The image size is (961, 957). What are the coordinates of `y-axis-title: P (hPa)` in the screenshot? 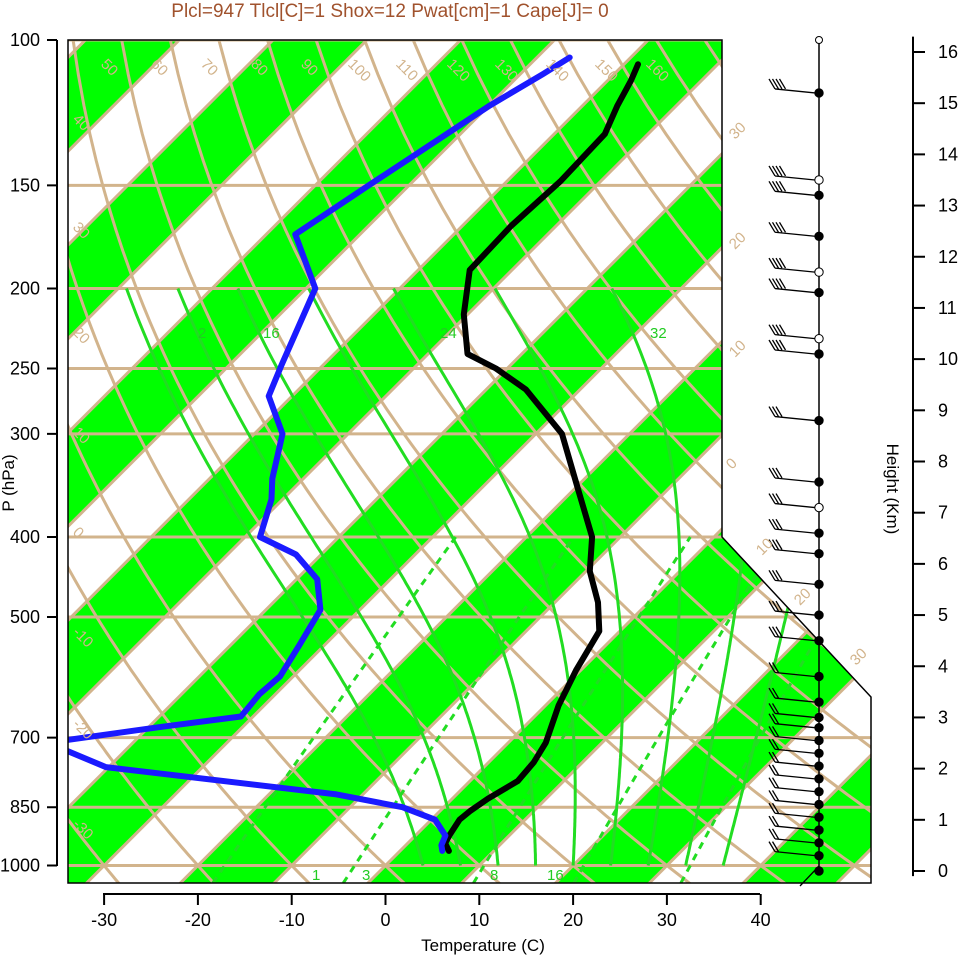 It's located at (9, 482).